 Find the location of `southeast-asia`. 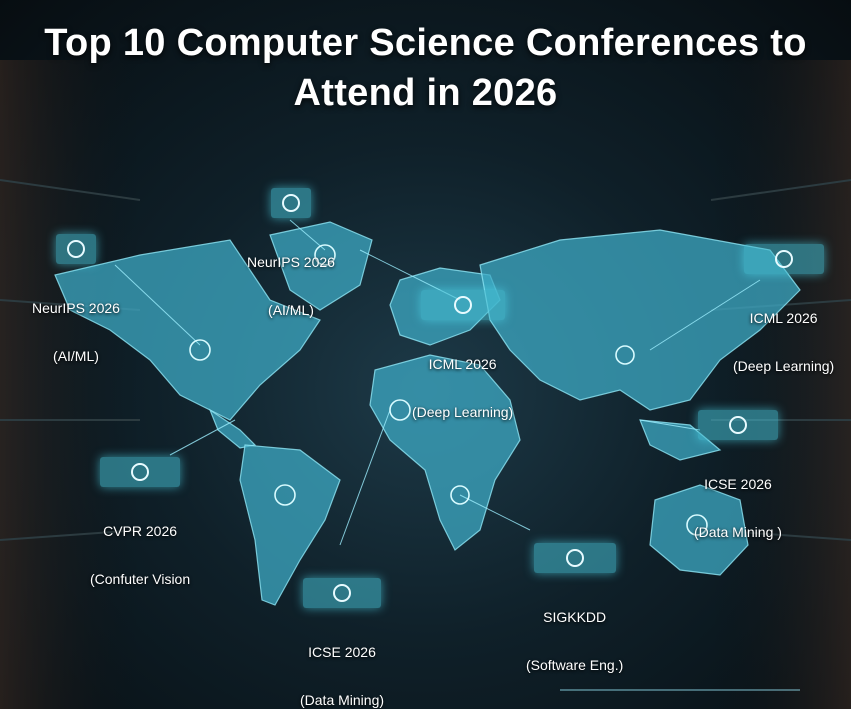

southeast-asia is located at coordinates (680, 440).